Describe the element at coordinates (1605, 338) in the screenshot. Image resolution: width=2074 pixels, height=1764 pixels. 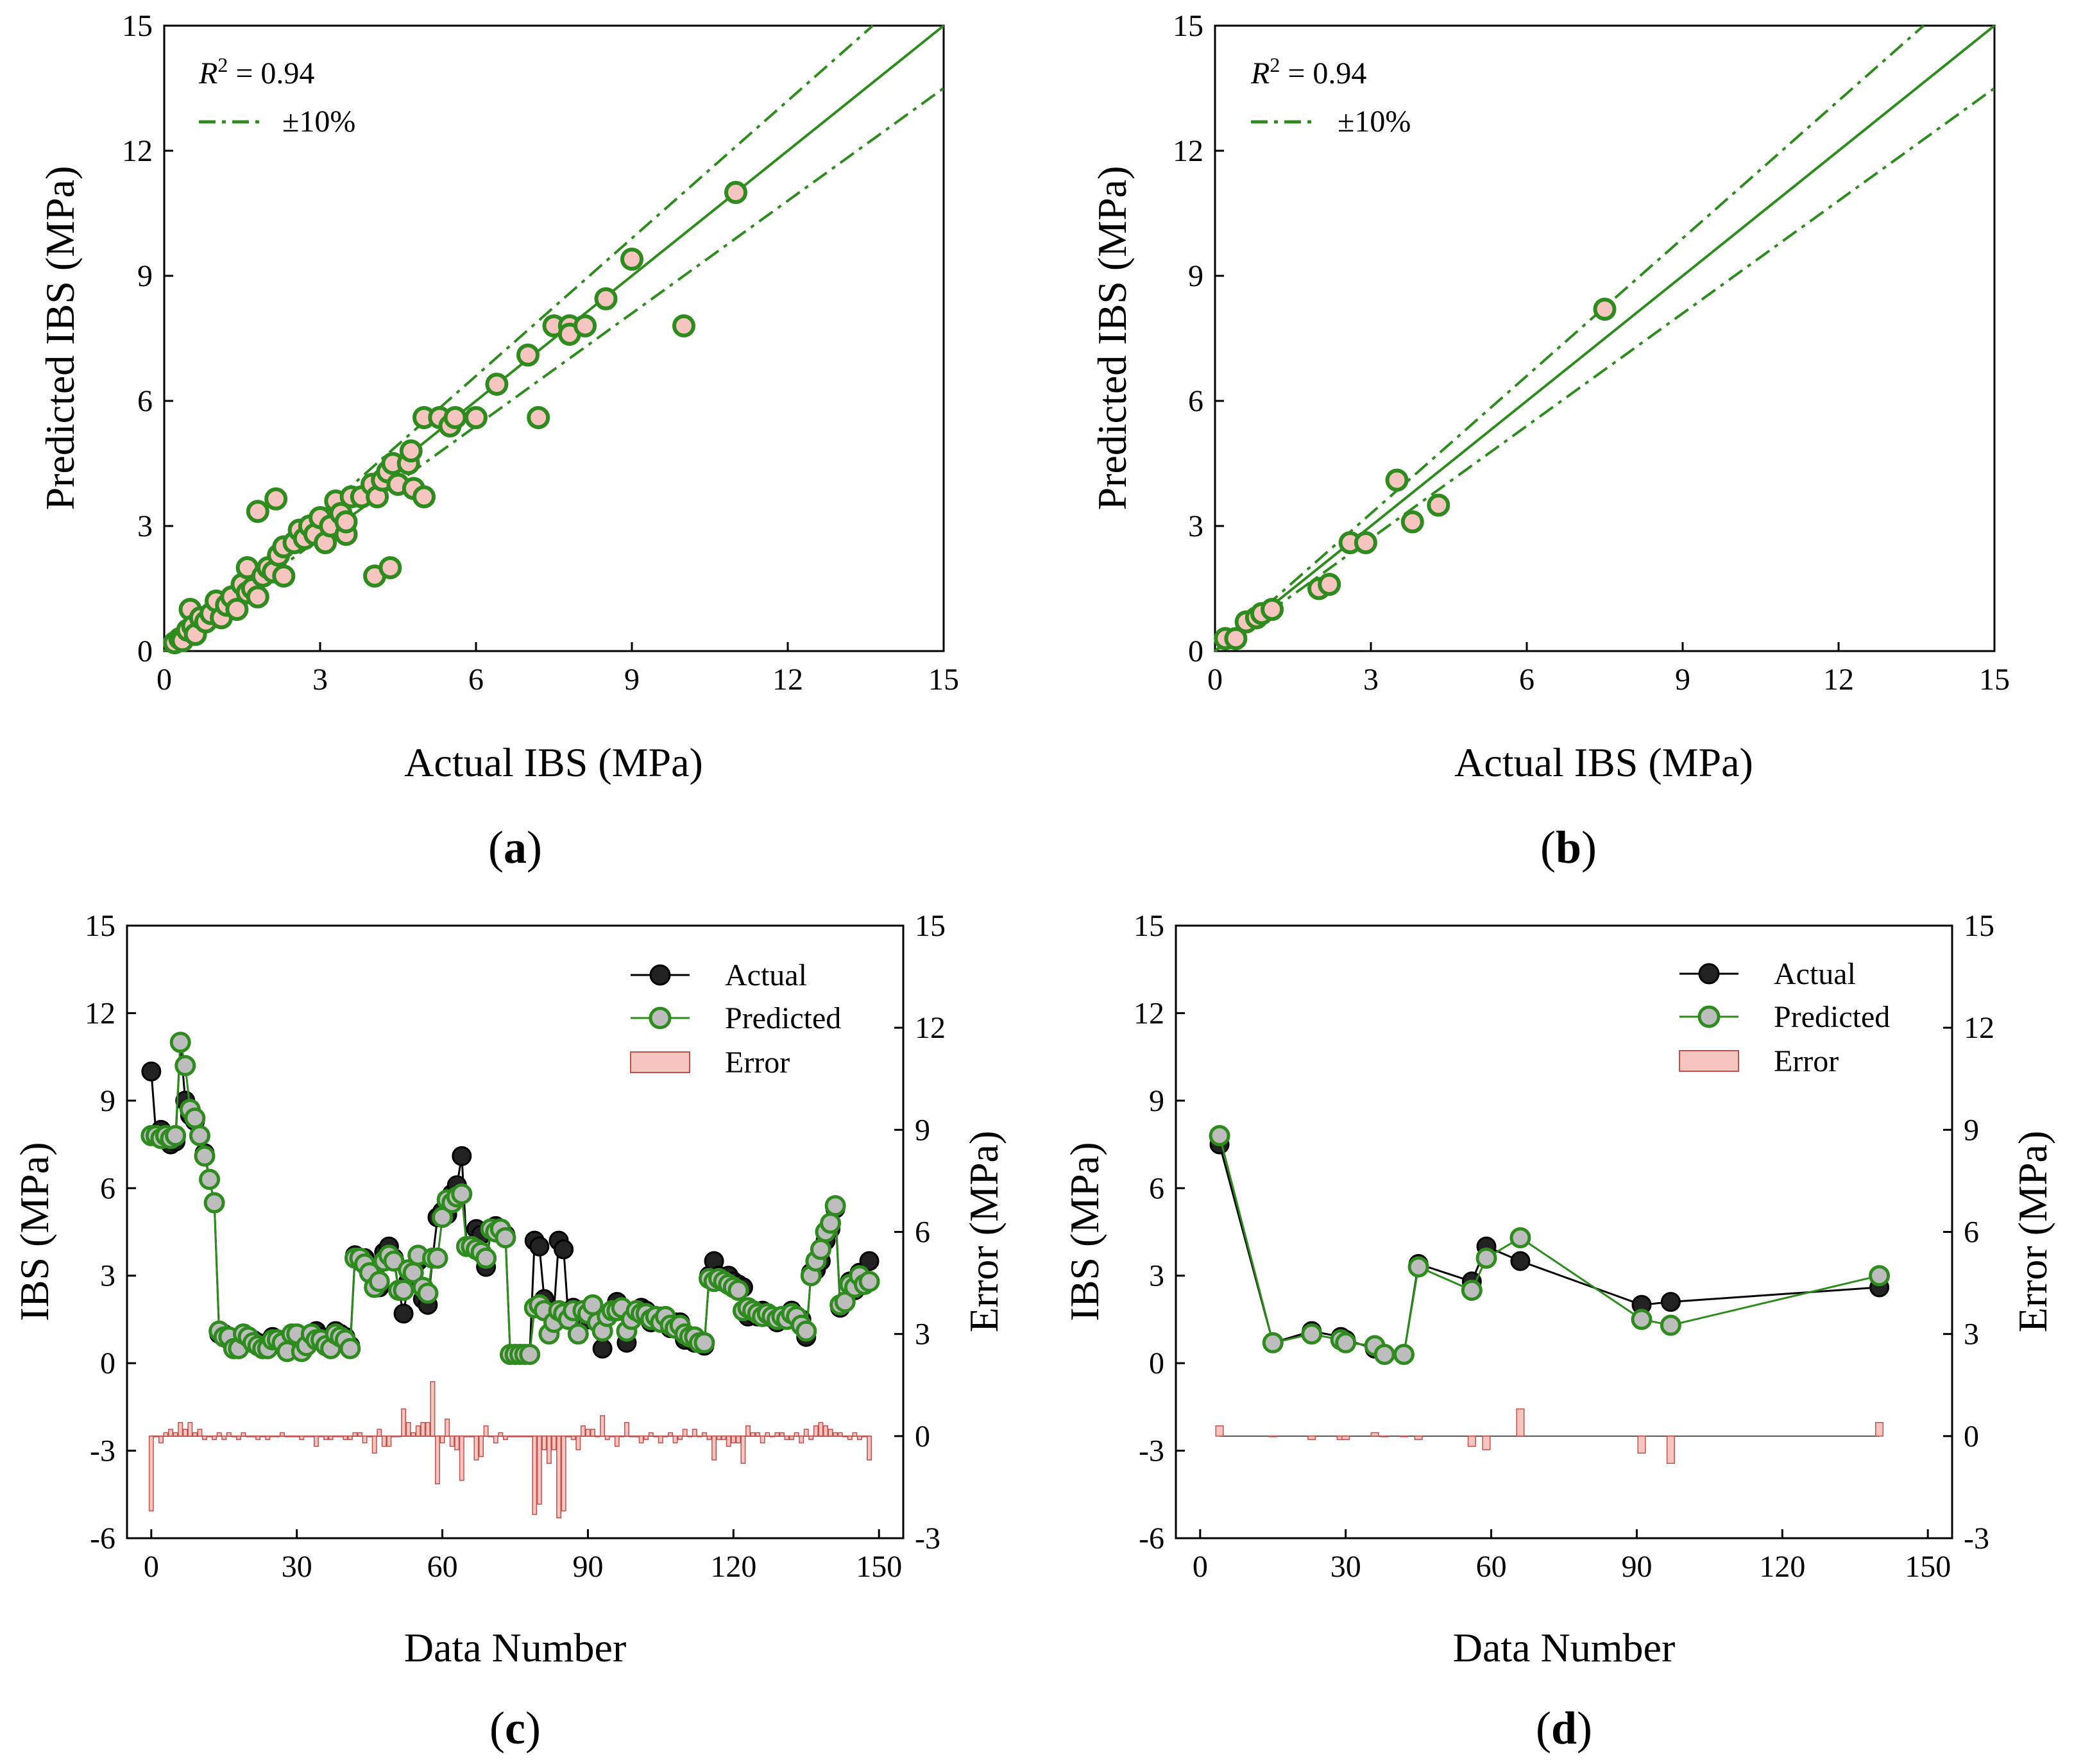
I see `identity-line-b` at that location.